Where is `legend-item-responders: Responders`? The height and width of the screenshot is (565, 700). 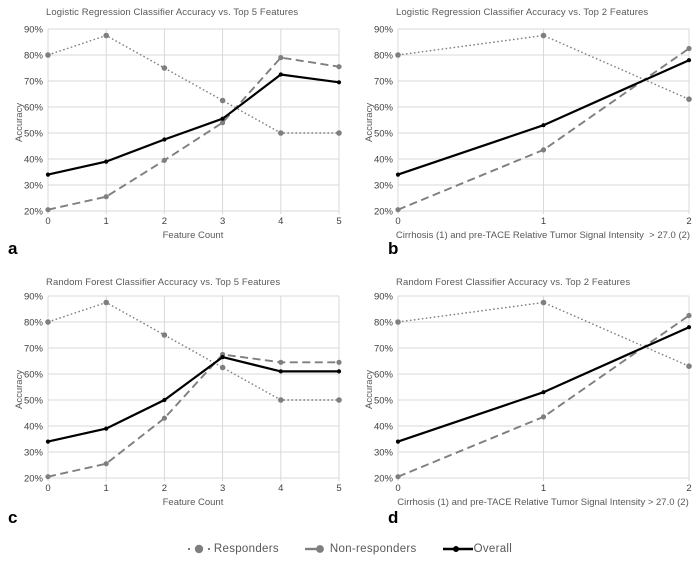
legend-item-responders: Responders is located at coordinates (233, 549).